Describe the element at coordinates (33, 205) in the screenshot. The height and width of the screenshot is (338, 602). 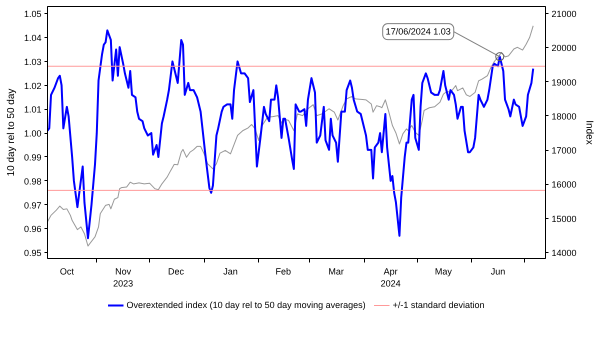
I see `y-tick-label: 0.97` at that location.